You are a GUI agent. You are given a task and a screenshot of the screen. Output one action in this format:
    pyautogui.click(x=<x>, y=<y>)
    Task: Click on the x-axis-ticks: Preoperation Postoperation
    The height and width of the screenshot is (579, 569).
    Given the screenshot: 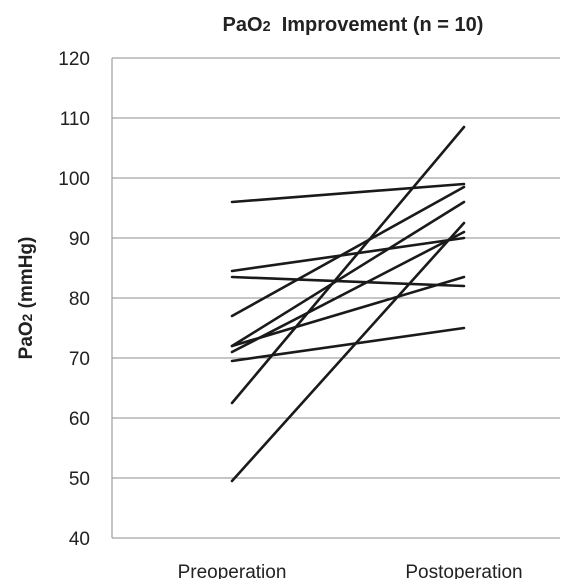 What is the action you would take?
    pyautogui.click(x=350, y=570)
    